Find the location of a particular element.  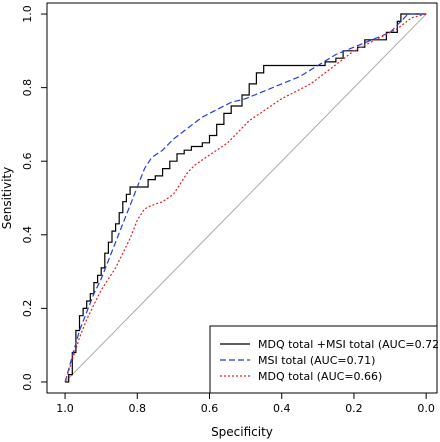

y-tick-label: 0.6 is located at coordinates (27, 161).